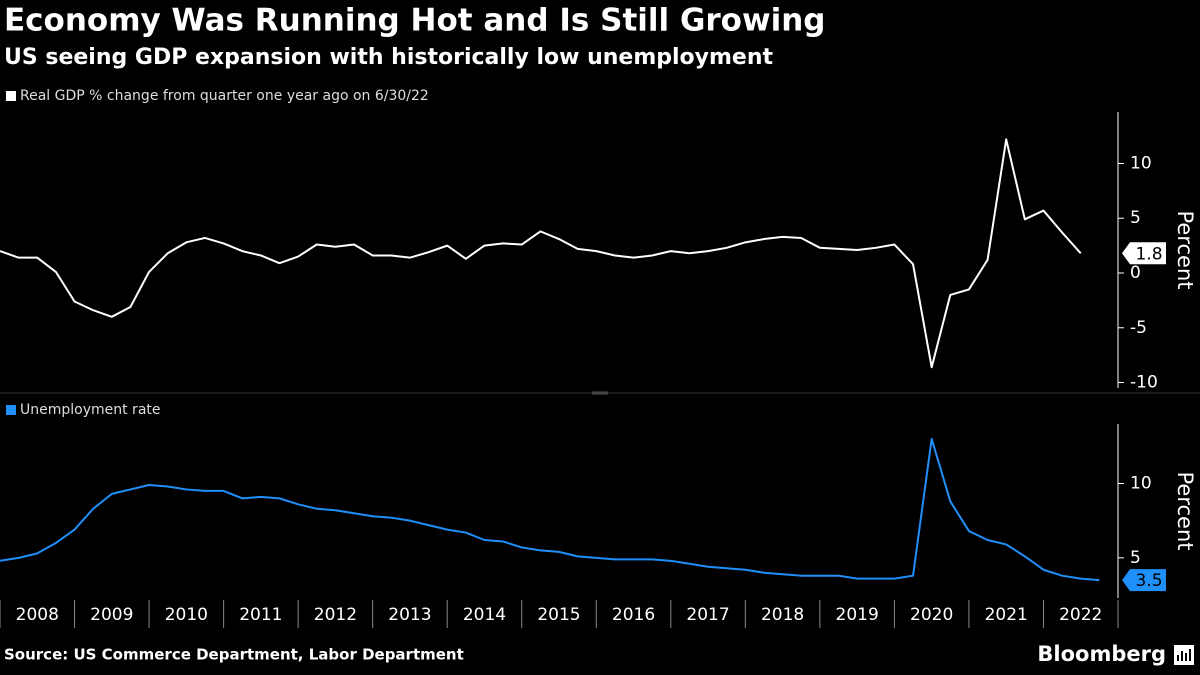  What do you see at coordinates (1148, 581) in the screenshot?
I see `value-tag-label: 3.5` at bounding box center [1148, 581].